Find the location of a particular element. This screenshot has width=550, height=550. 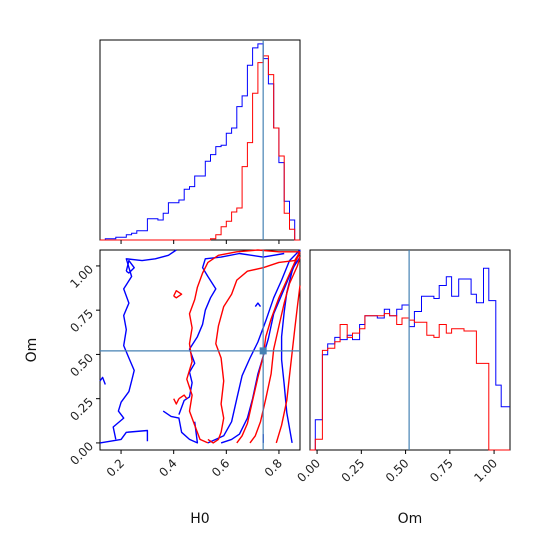

om-axis-label: Om is located at coordinates (410, 519).